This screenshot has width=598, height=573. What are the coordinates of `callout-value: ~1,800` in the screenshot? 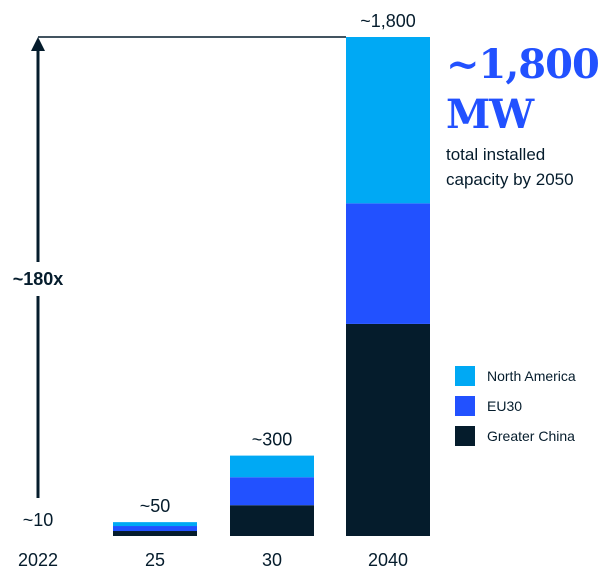 It's located at (522, 64).